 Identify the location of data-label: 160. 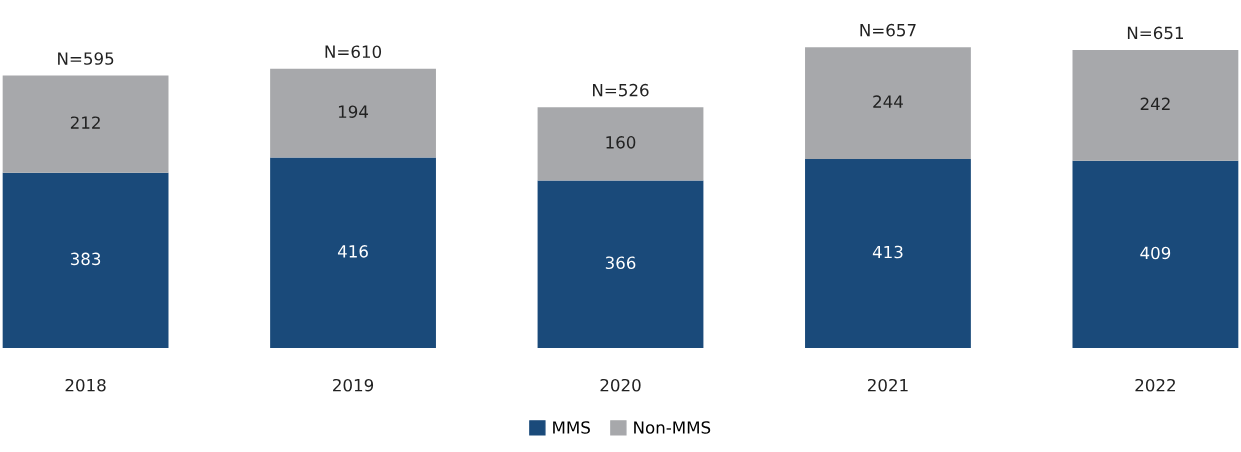
(621, 142).